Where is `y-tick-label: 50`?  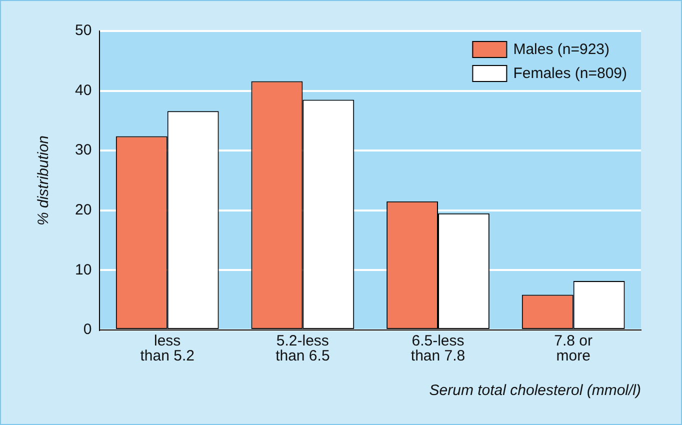 y-tick-label: 50 is located at coordinates (83, 31).